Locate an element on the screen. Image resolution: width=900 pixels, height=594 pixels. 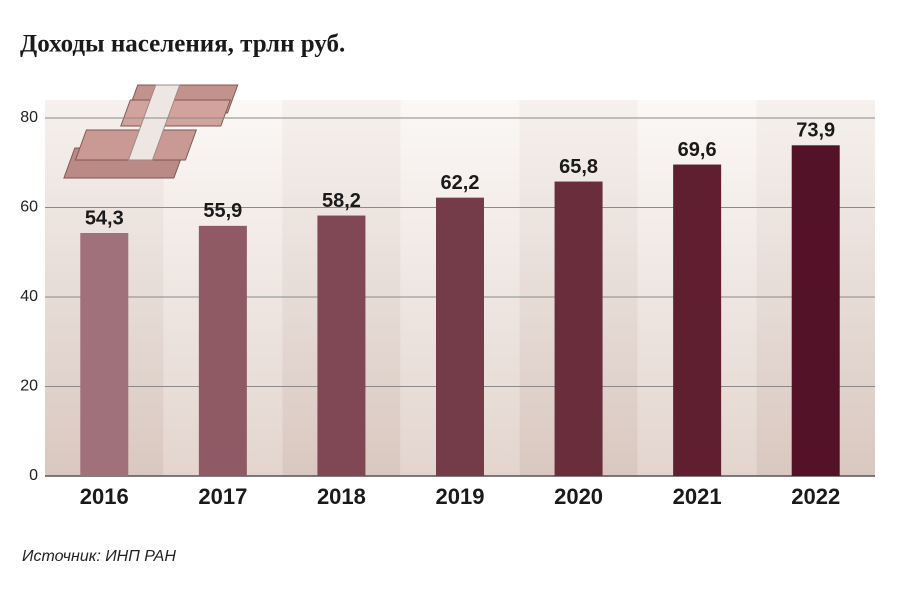
value-label: 58,2 is located at coordinates (341, 201).